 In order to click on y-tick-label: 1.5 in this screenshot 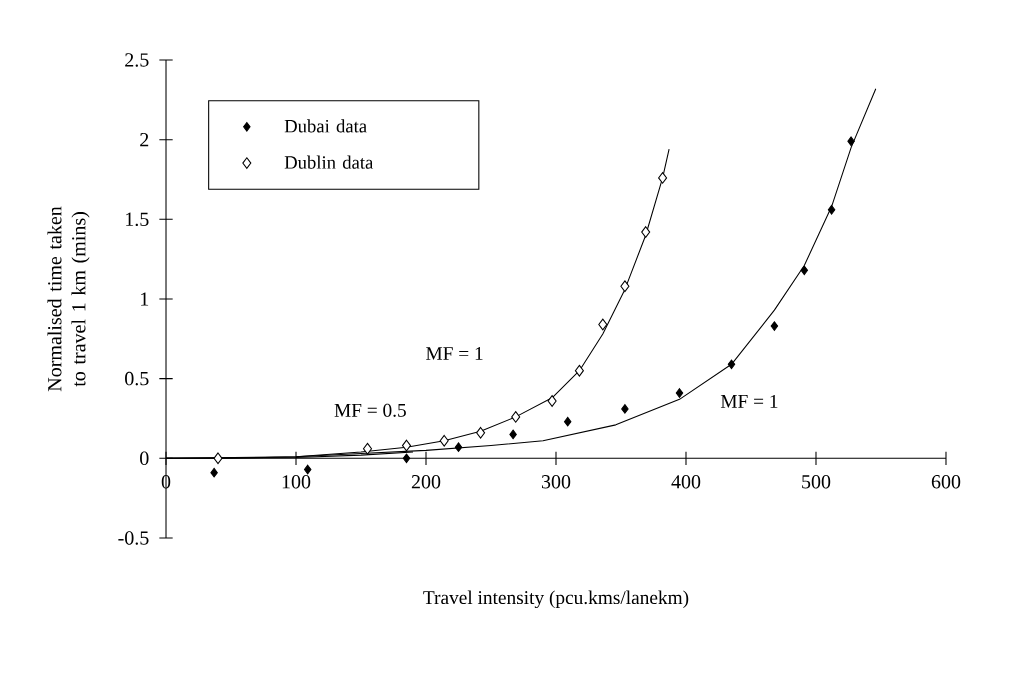, I will do `click(137, 219)`.